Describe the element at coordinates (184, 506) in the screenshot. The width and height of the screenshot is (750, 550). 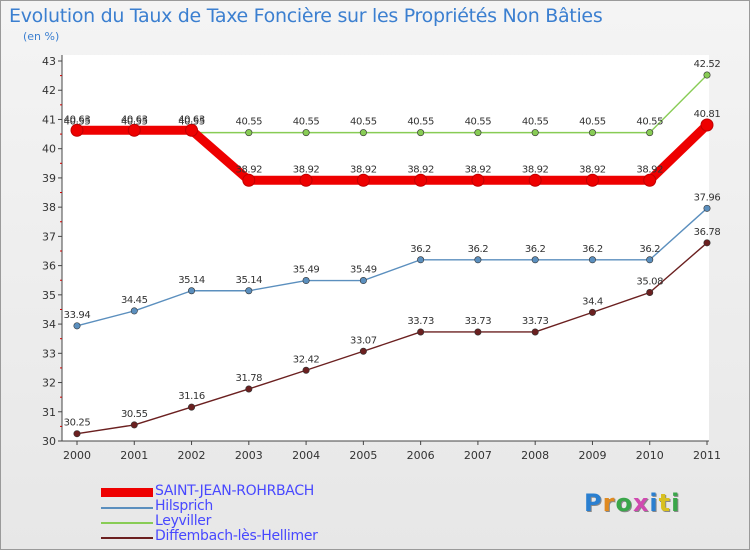
I see `legend-label: Hilsprich` at that location.